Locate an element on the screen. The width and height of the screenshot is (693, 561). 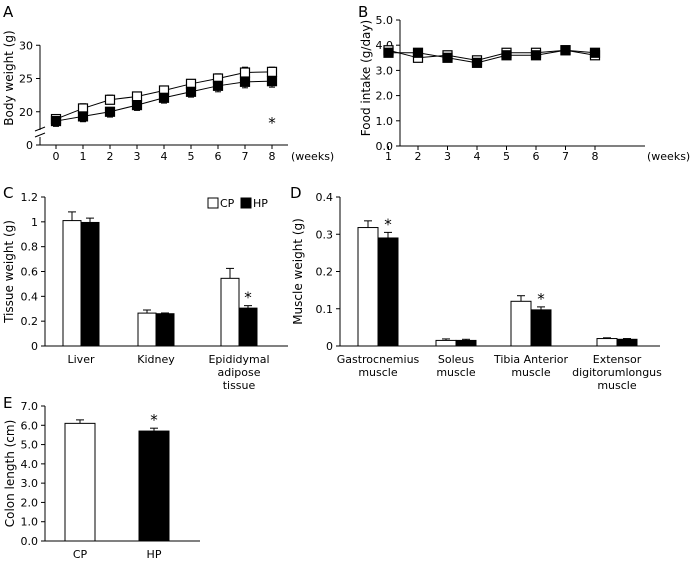
legend-swatch-cp is located at coordinates (213, 203).